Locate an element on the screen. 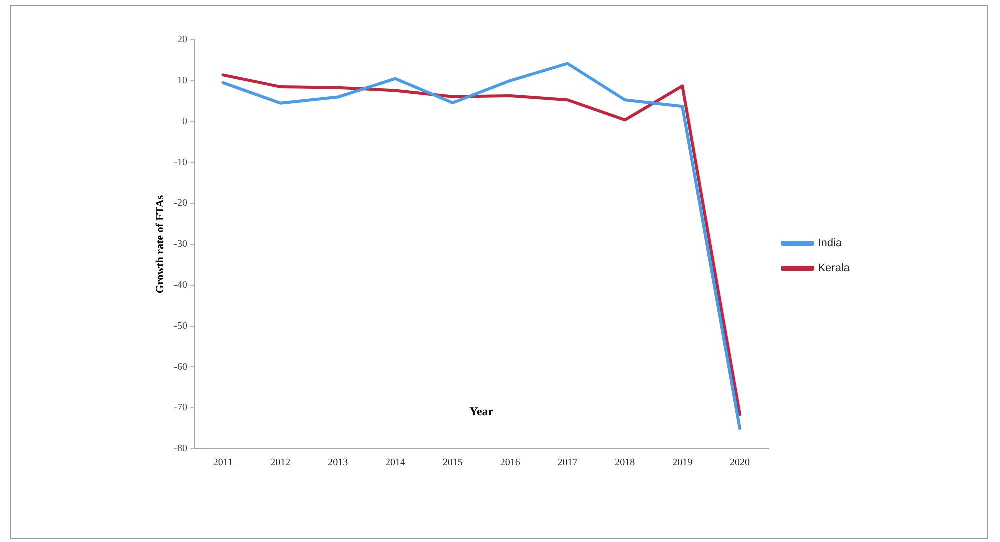  y-tick-label: -10 is located at coordinates (181, 162).